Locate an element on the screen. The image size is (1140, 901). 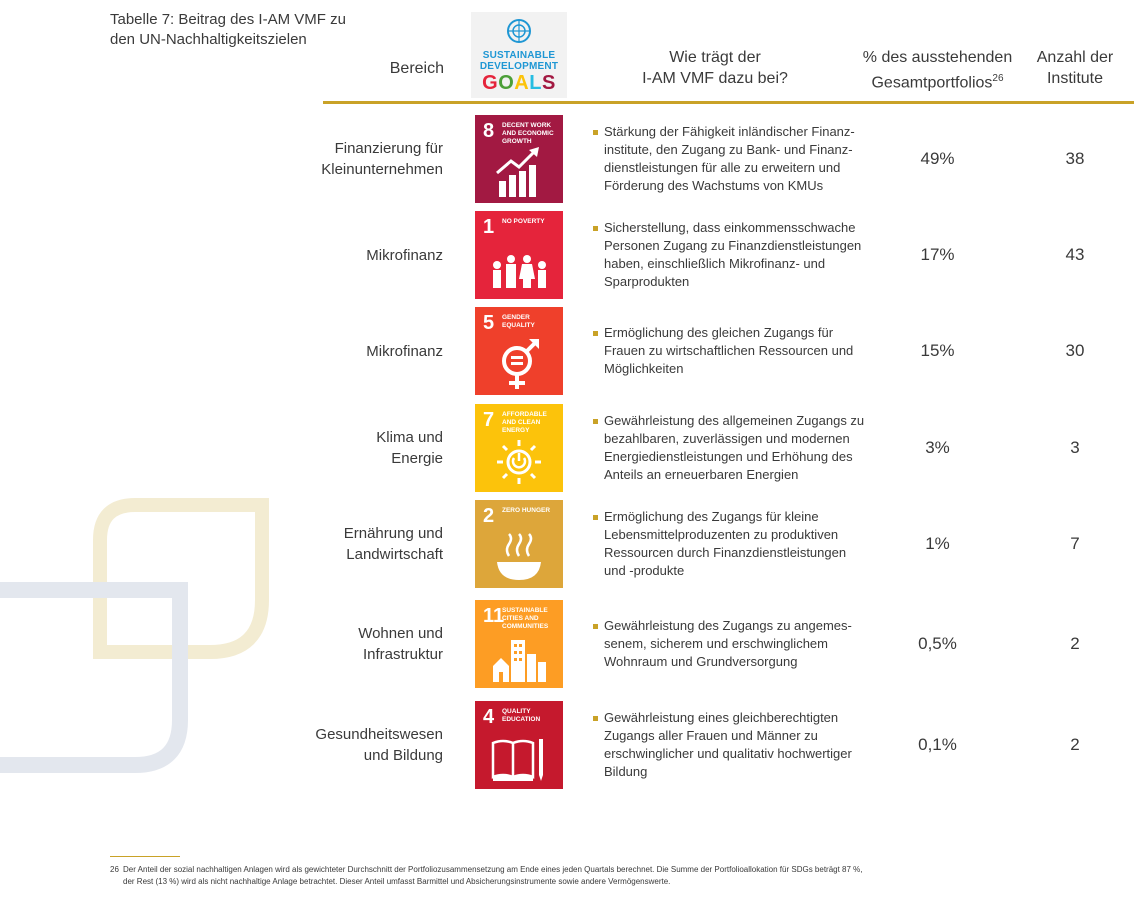
sdg-logo-goals: GOALS is located at coordinates (519, 83).